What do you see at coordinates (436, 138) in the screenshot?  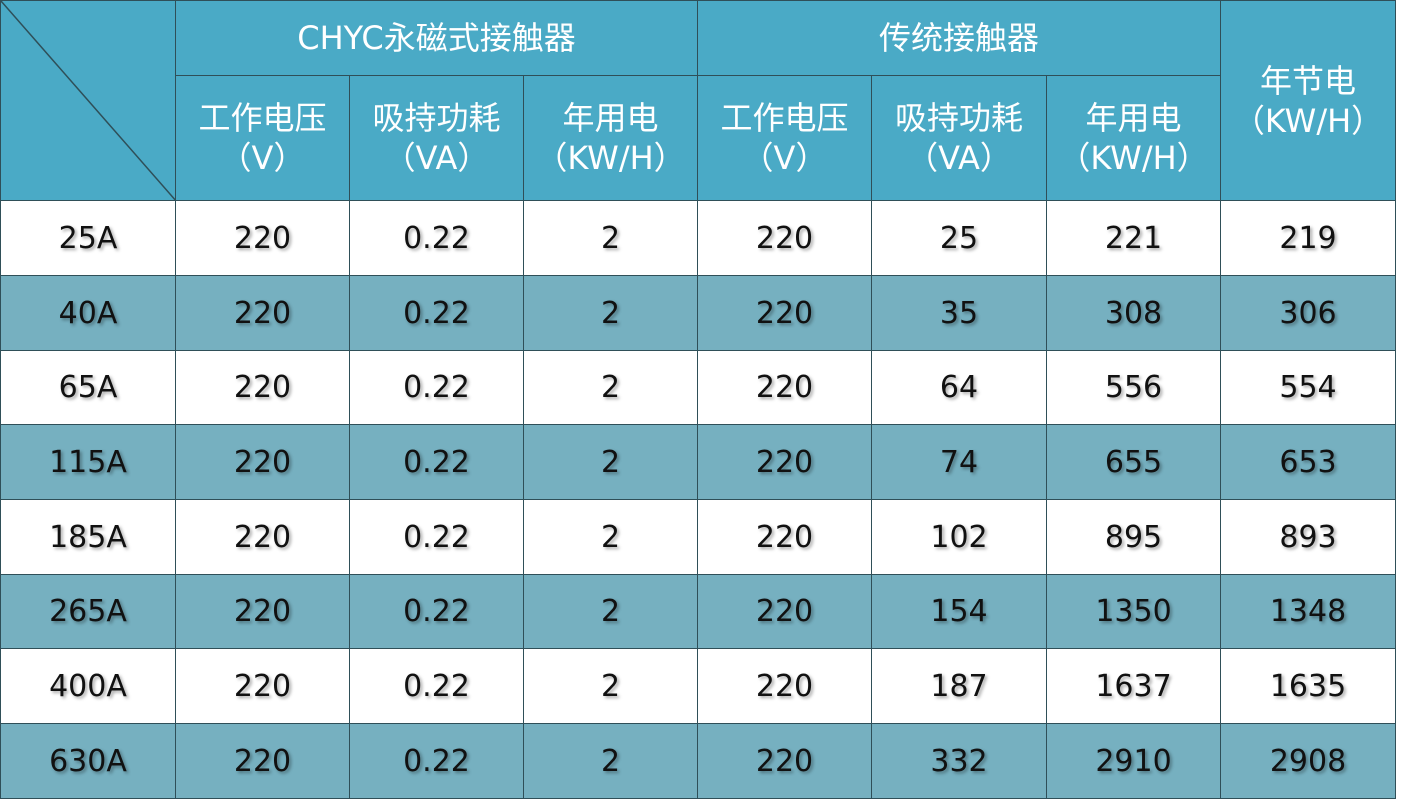 I see `column-header: 吸持功耗 （VA）` at bounding box center [436, 138].